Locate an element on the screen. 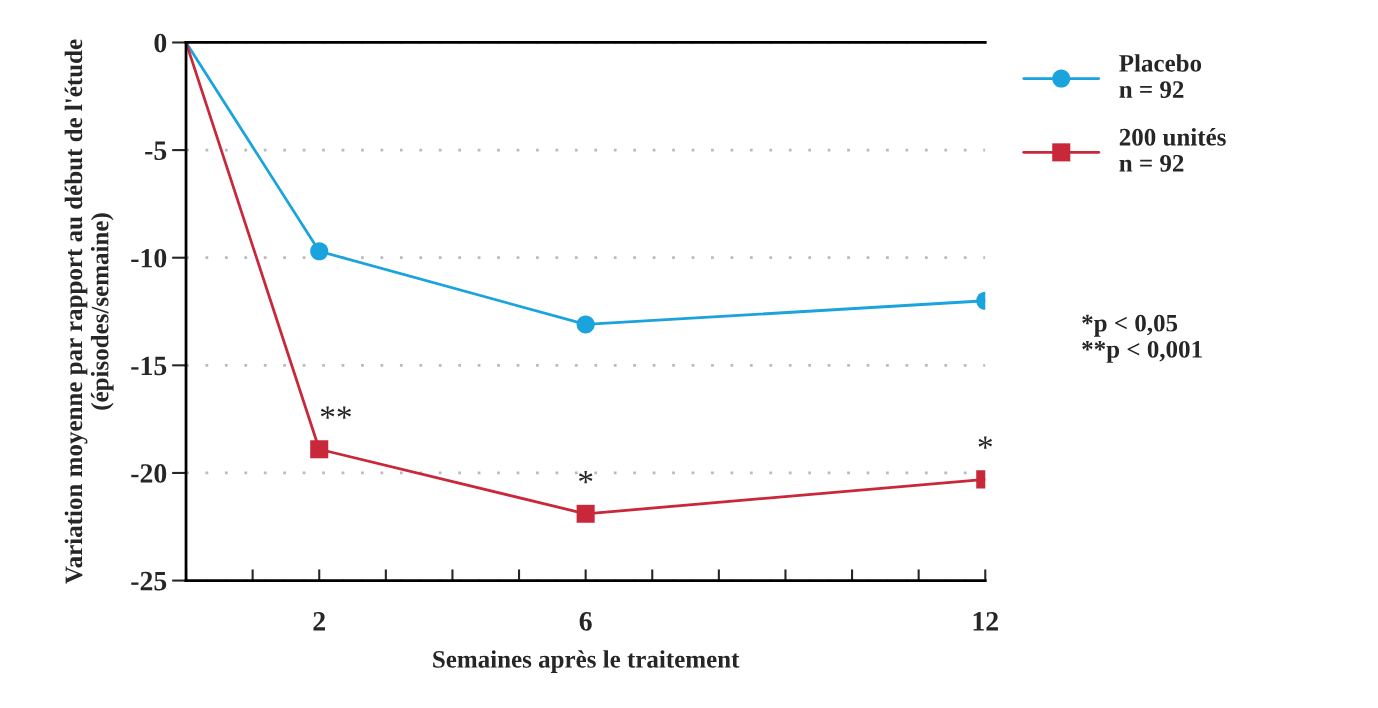 The image size is (1378, 708). annotation: ** is located at coordinates (335, 412).